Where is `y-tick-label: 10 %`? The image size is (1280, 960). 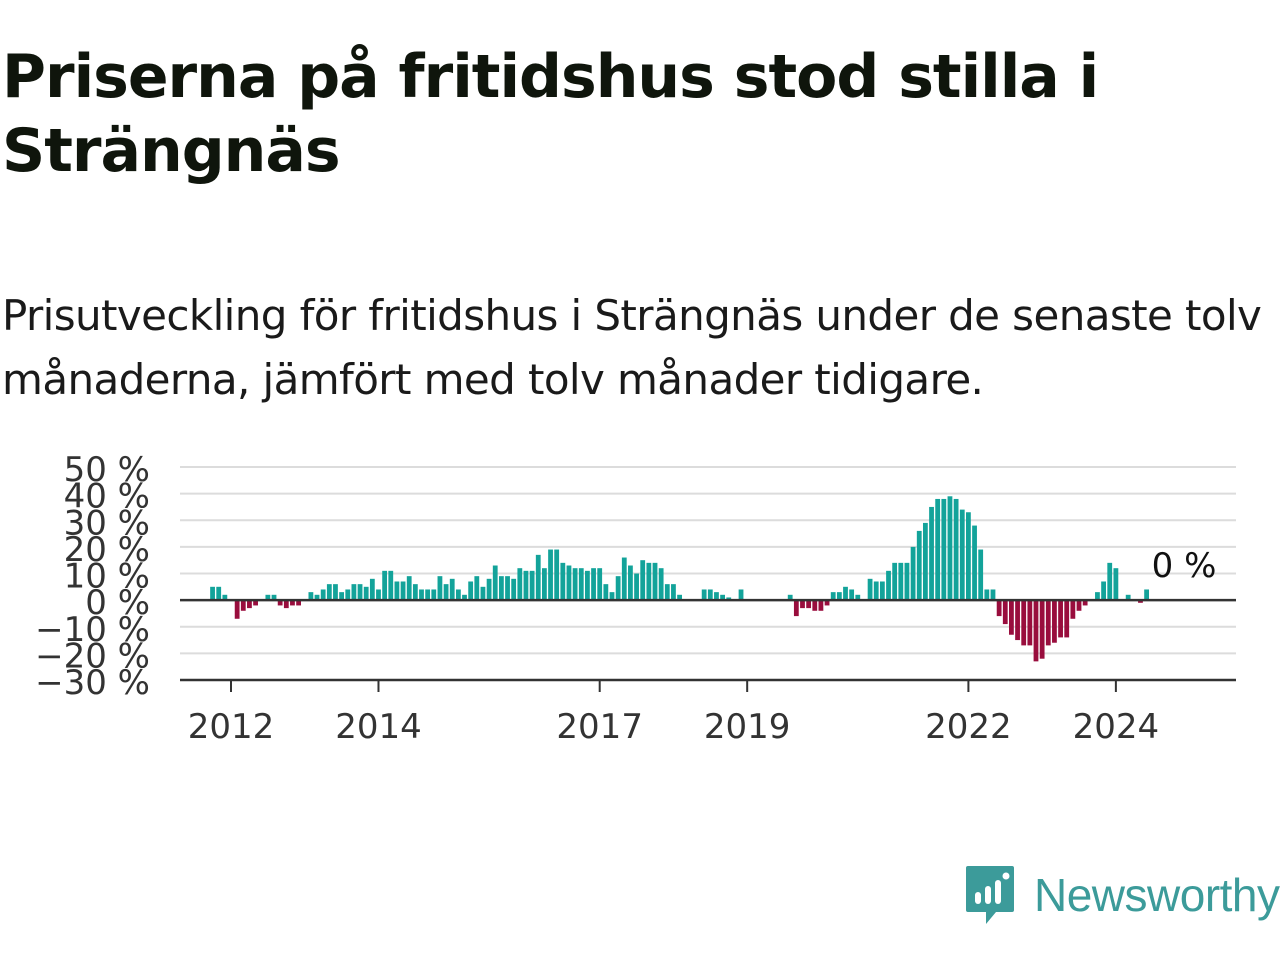
y-tick-label: 10 % is located at coordinates (107, 577).